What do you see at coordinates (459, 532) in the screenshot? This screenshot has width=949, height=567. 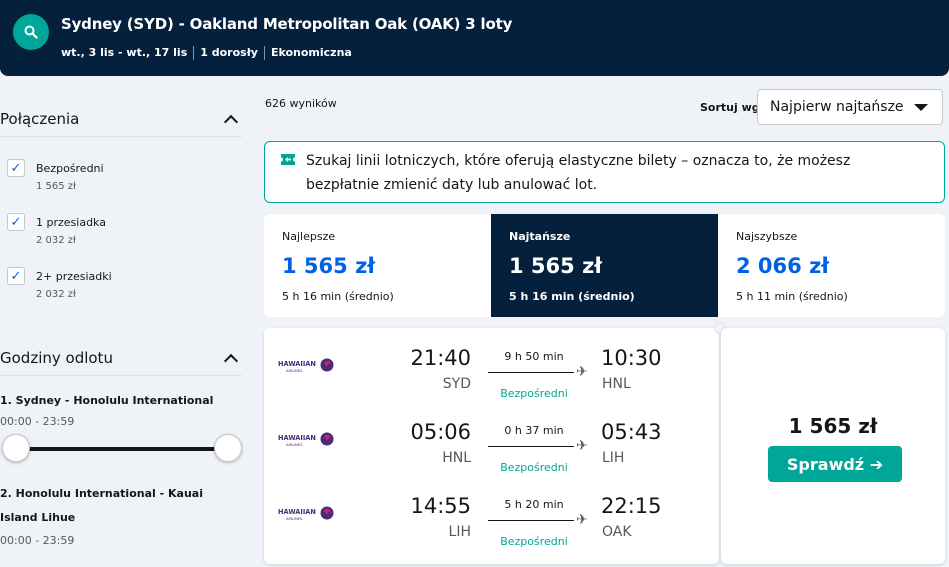 I see `departure-airport: LIH` at bounding box center [459, 532].